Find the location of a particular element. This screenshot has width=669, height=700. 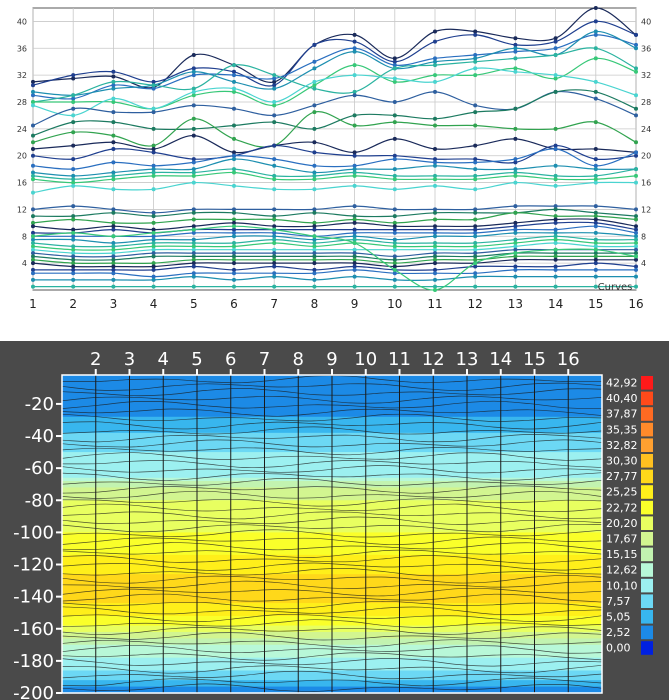

y-tick-label-right: 36 is located at coordinates (646, 48).